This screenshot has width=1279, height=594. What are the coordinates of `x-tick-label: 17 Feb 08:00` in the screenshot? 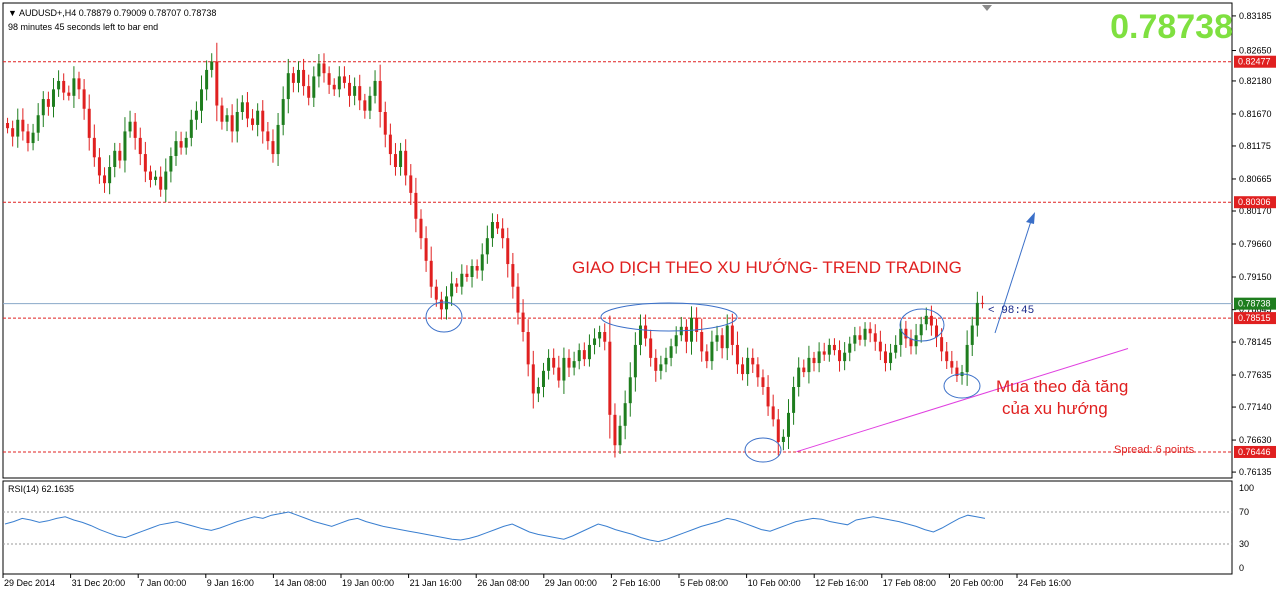 It's located at (909, 583).